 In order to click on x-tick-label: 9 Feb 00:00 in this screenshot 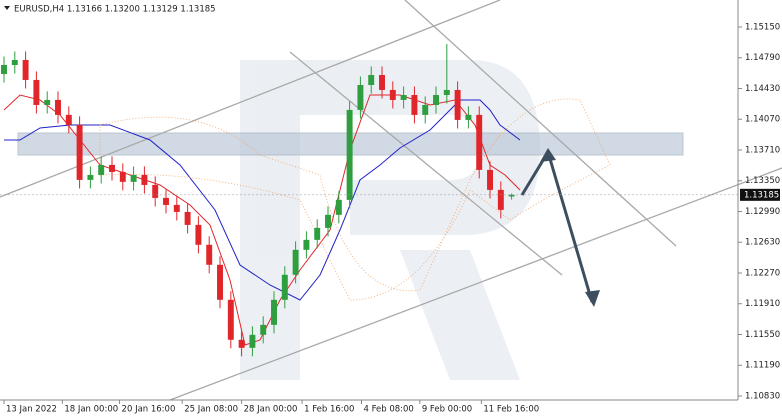, I will do `click(447, 410)`.